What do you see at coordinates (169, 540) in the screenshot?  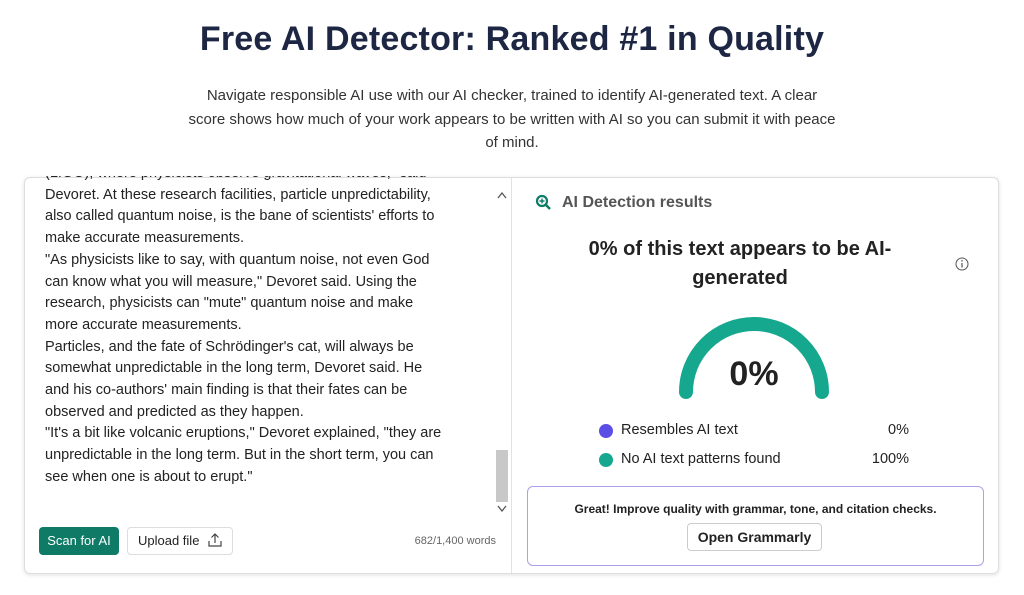 I see `upload-label: Upload file` at bounding box center [169, 540].